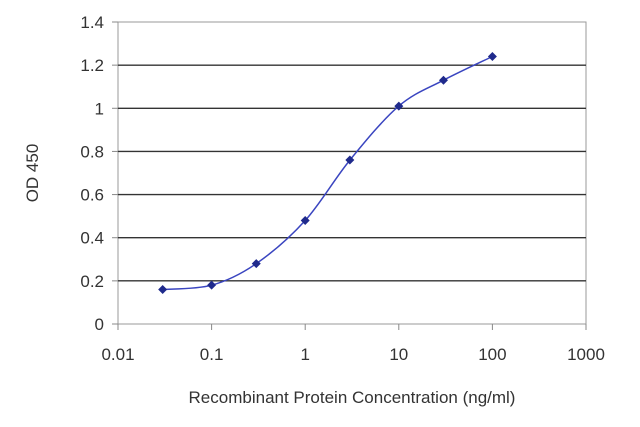 This screenshot has width=640, height=427. I want to click on y-tick-label: 1, so click(99, 108).